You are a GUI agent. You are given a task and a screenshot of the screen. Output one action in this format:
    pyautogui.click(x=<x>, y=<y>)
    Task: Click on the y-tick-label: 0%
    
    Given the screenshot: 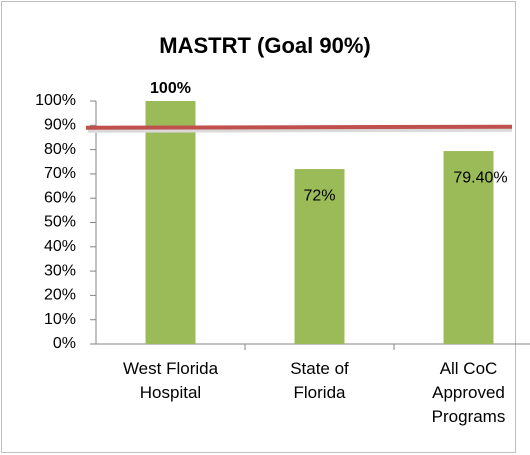 What is the action you would take?
    pyautogui.click(x=64, y=343)
    